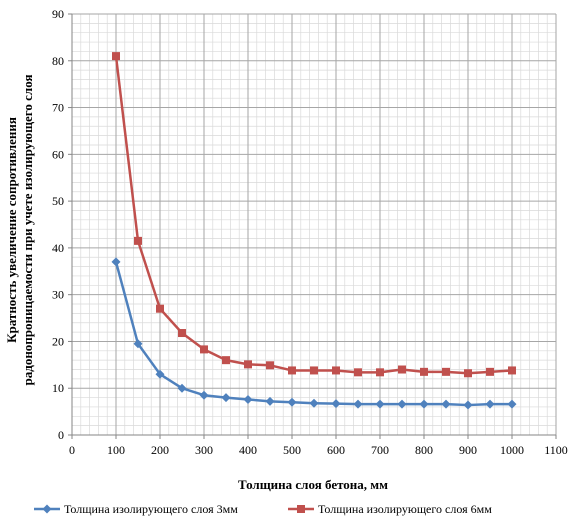 Image resolution: width=578 pixels, height=526 pixels. What do you see at coordinates (424, 450) in the screenshot?
I see `x-tick-label: 800` at bounding box center [424, 450].